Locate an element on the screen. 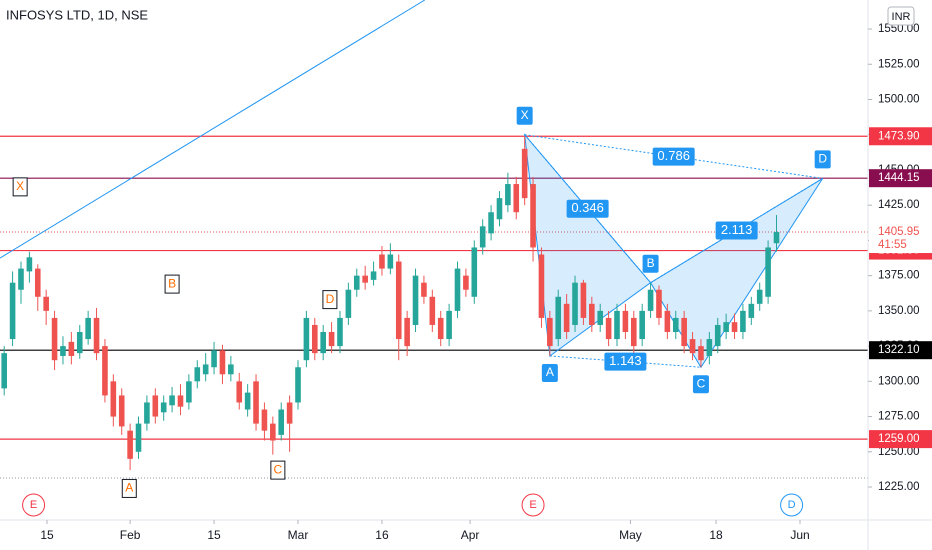 The width and height of the screenshot is (932, 550). y-tick-label: 1350.00 is located at coordinates (899, 311).